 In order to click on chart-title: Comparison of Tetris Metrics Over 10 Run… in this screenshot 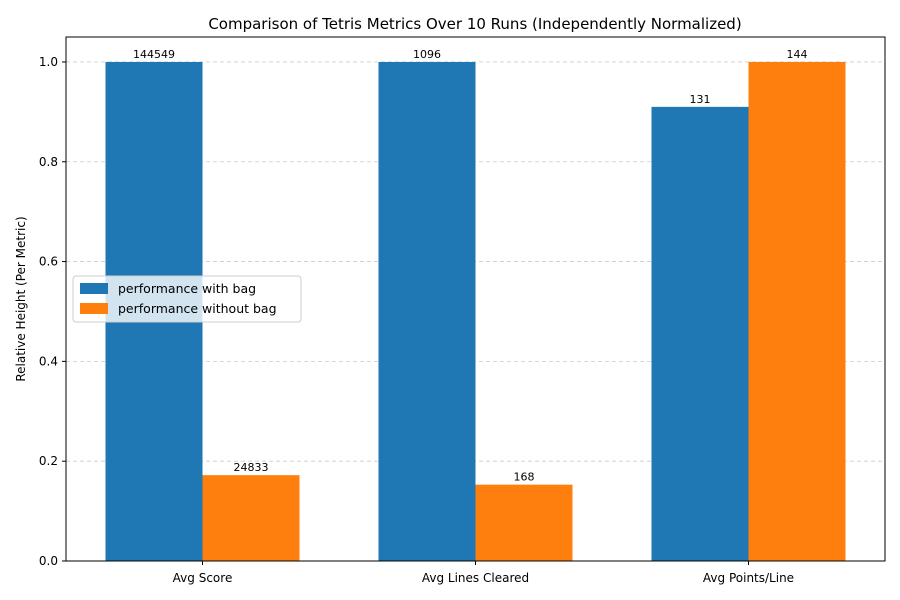, I will do `click(474, 24)`.